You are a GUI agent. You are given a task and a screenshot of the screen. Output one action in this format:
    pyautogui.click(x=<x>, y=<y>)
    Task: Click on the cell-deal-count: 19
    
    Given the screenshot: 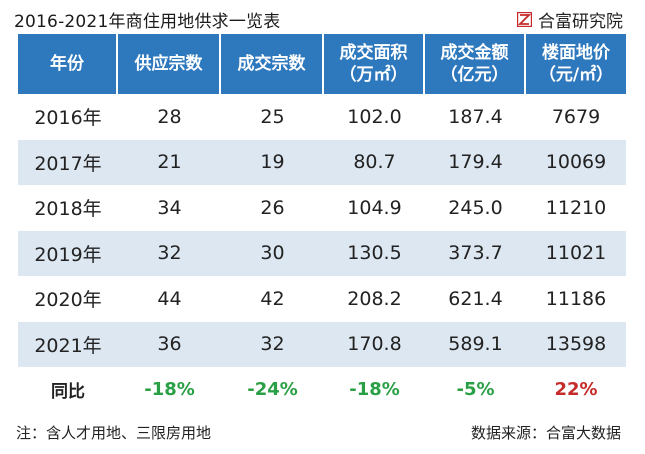 What is the action you would take?
    pyautogui.click(x=272, y=162)
    